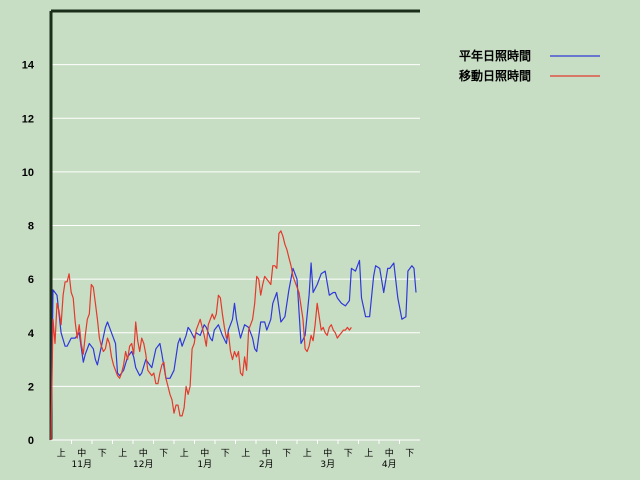 This screenshot has height=480, width=640. I want to click on legend: 平年日照時間 移動日照時間, so click(529, 65).